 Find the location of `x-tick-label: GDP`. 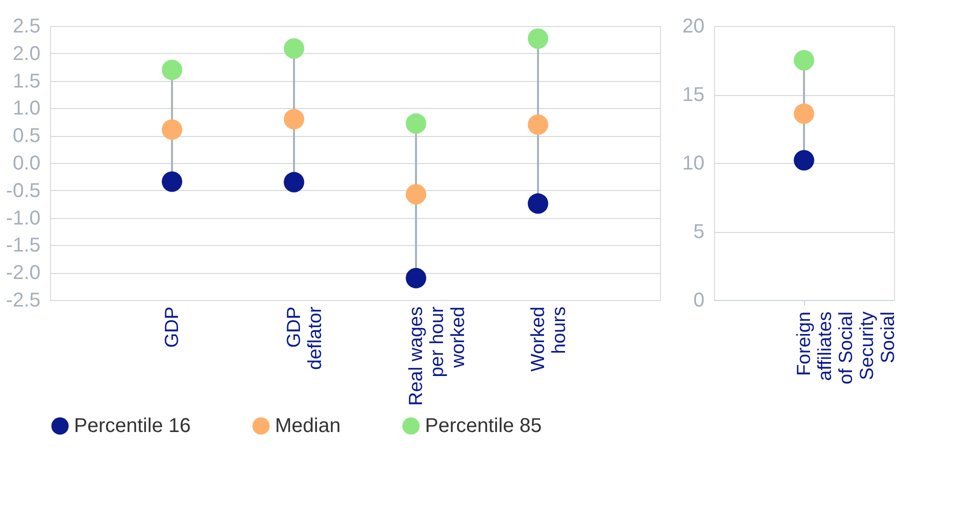

x-tick-label: GDP is located at coordinates (172, 327).